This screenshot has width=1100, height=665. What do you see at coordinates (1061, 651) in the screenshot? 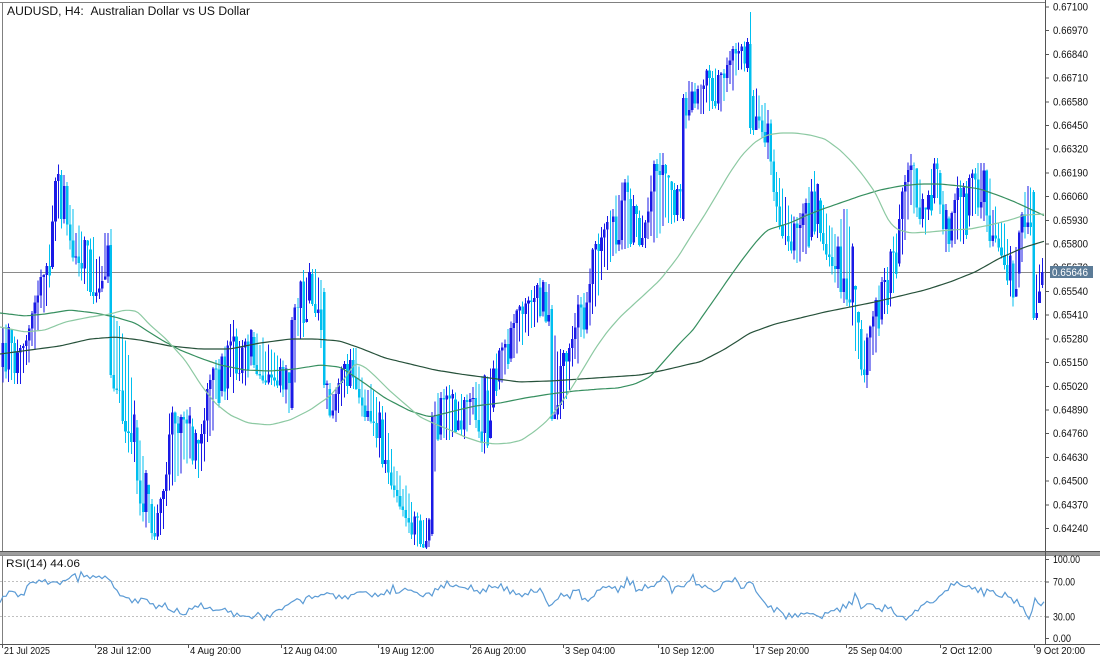
I see `svg-text: 9 Oct 20:00` at bounding box center [1061, 651].